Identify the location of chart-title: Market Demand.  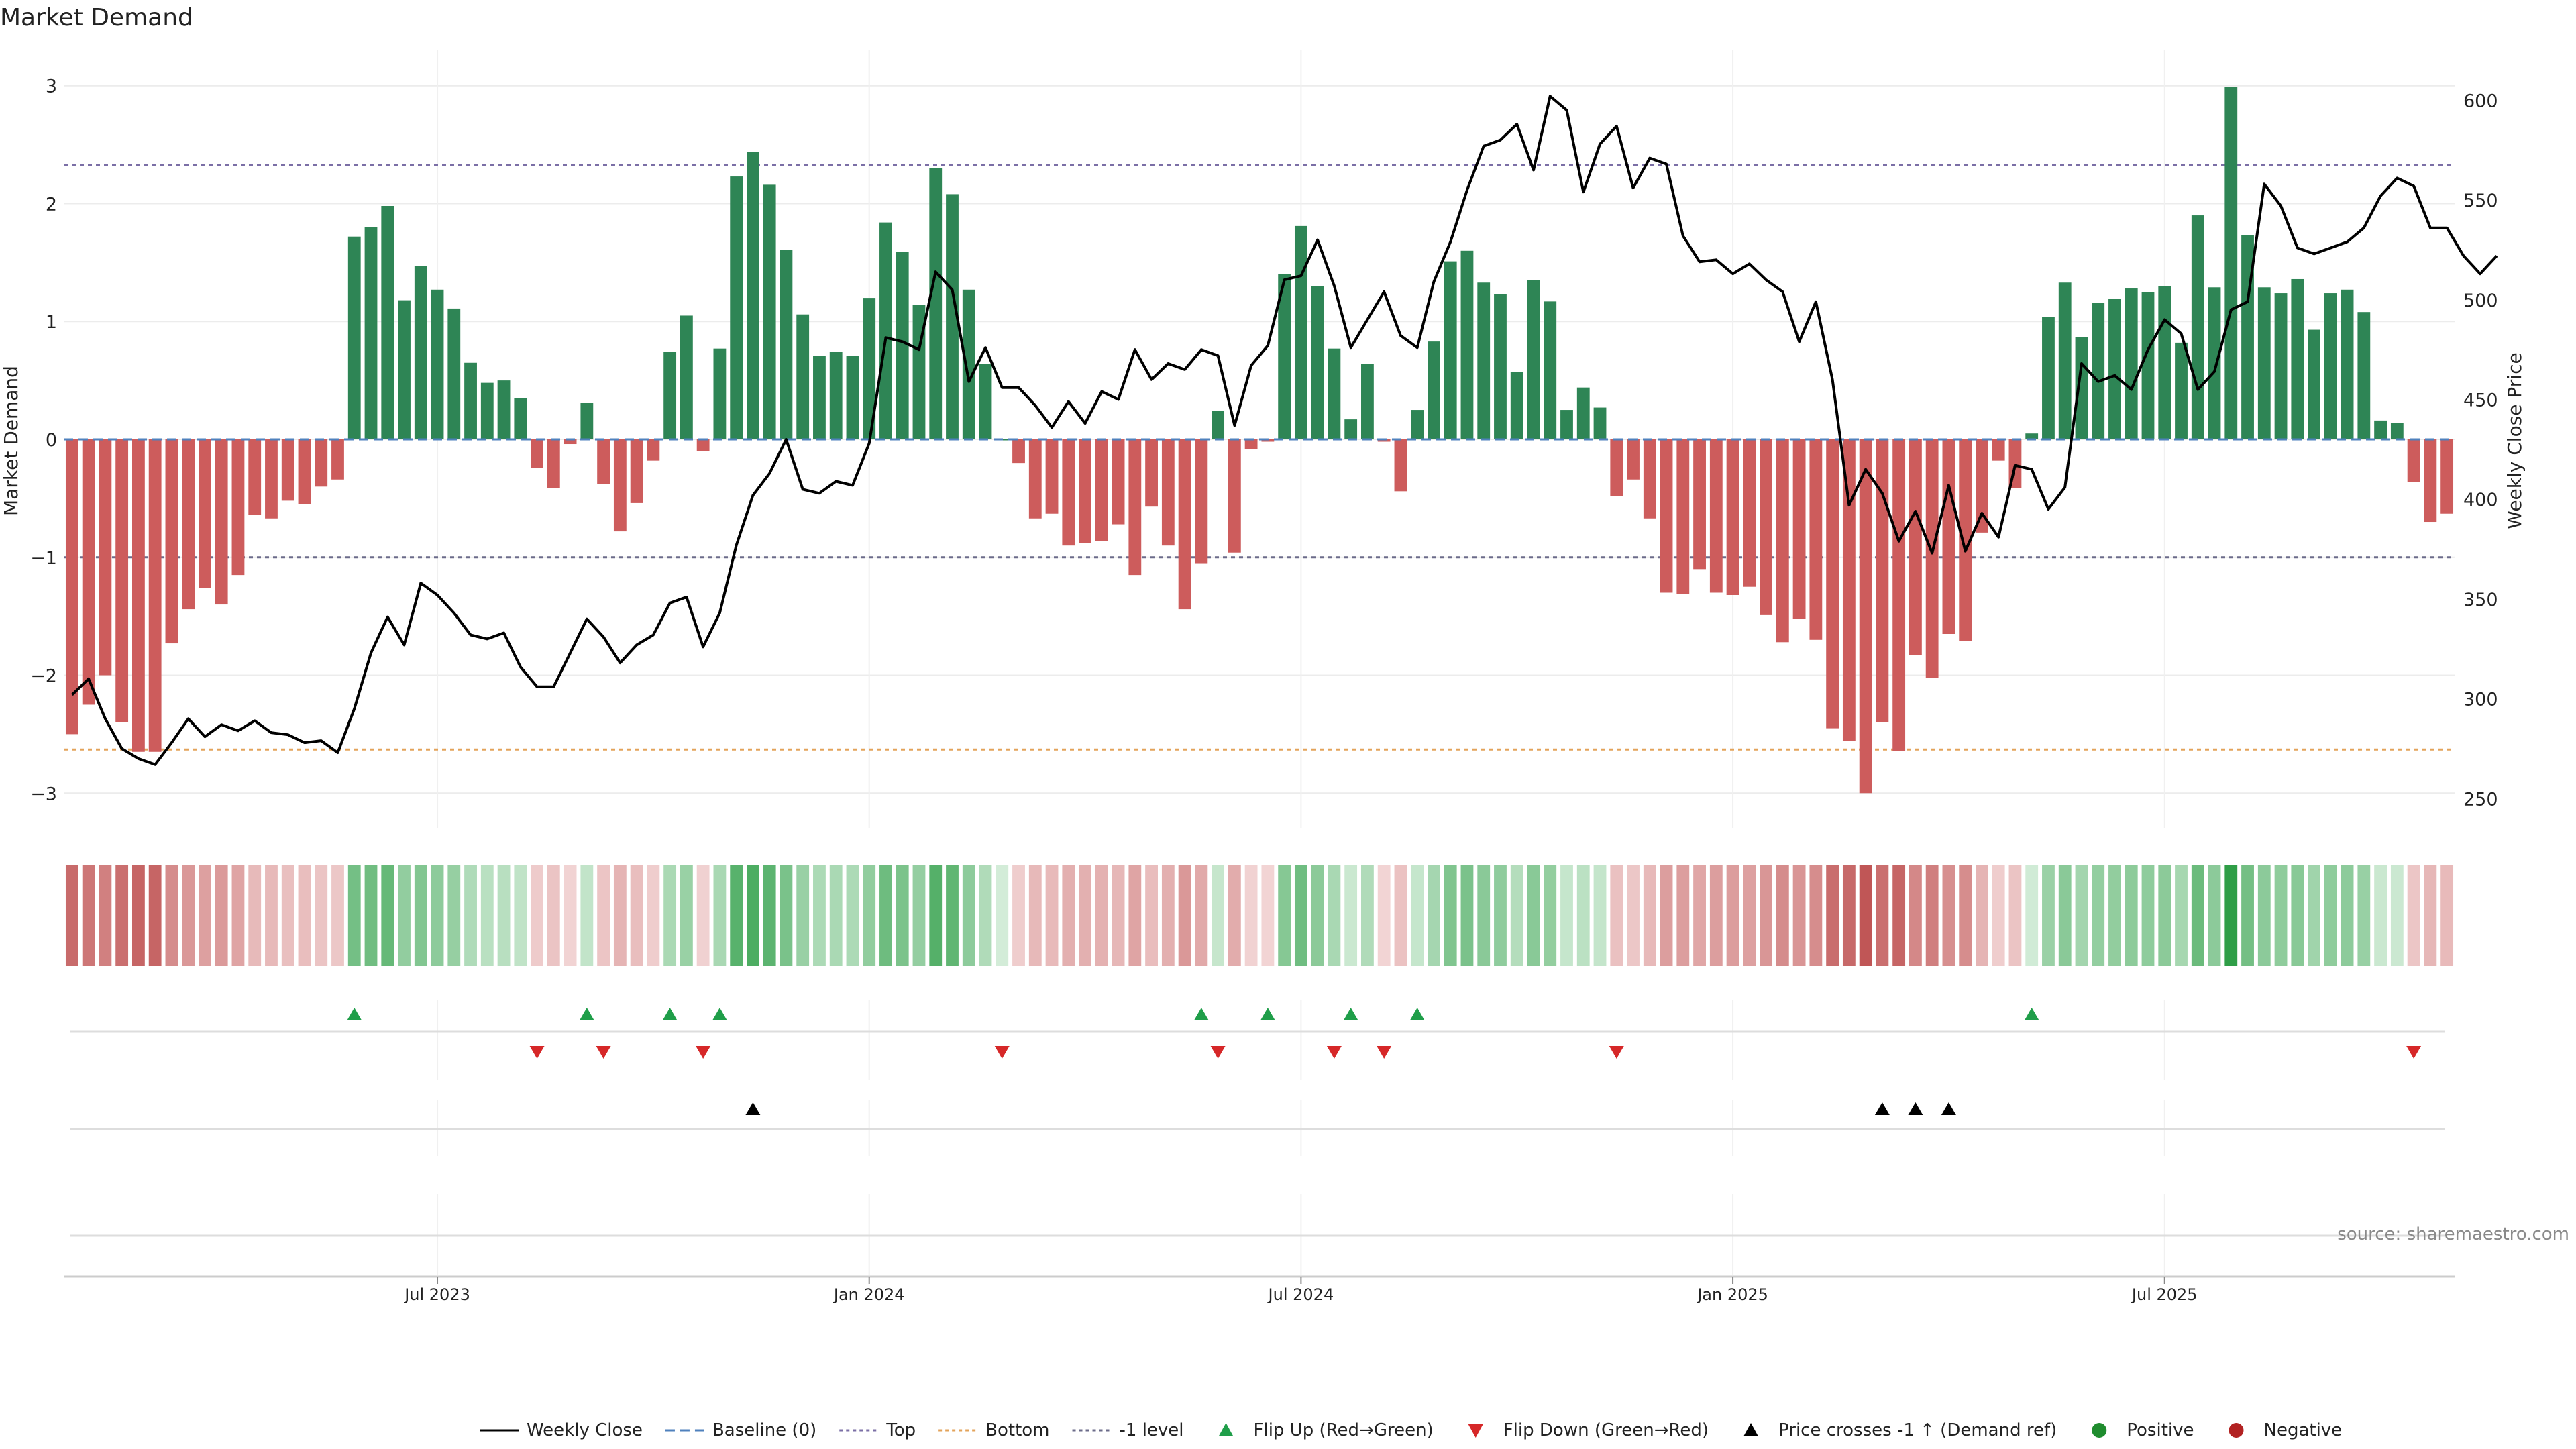
(96, 18).